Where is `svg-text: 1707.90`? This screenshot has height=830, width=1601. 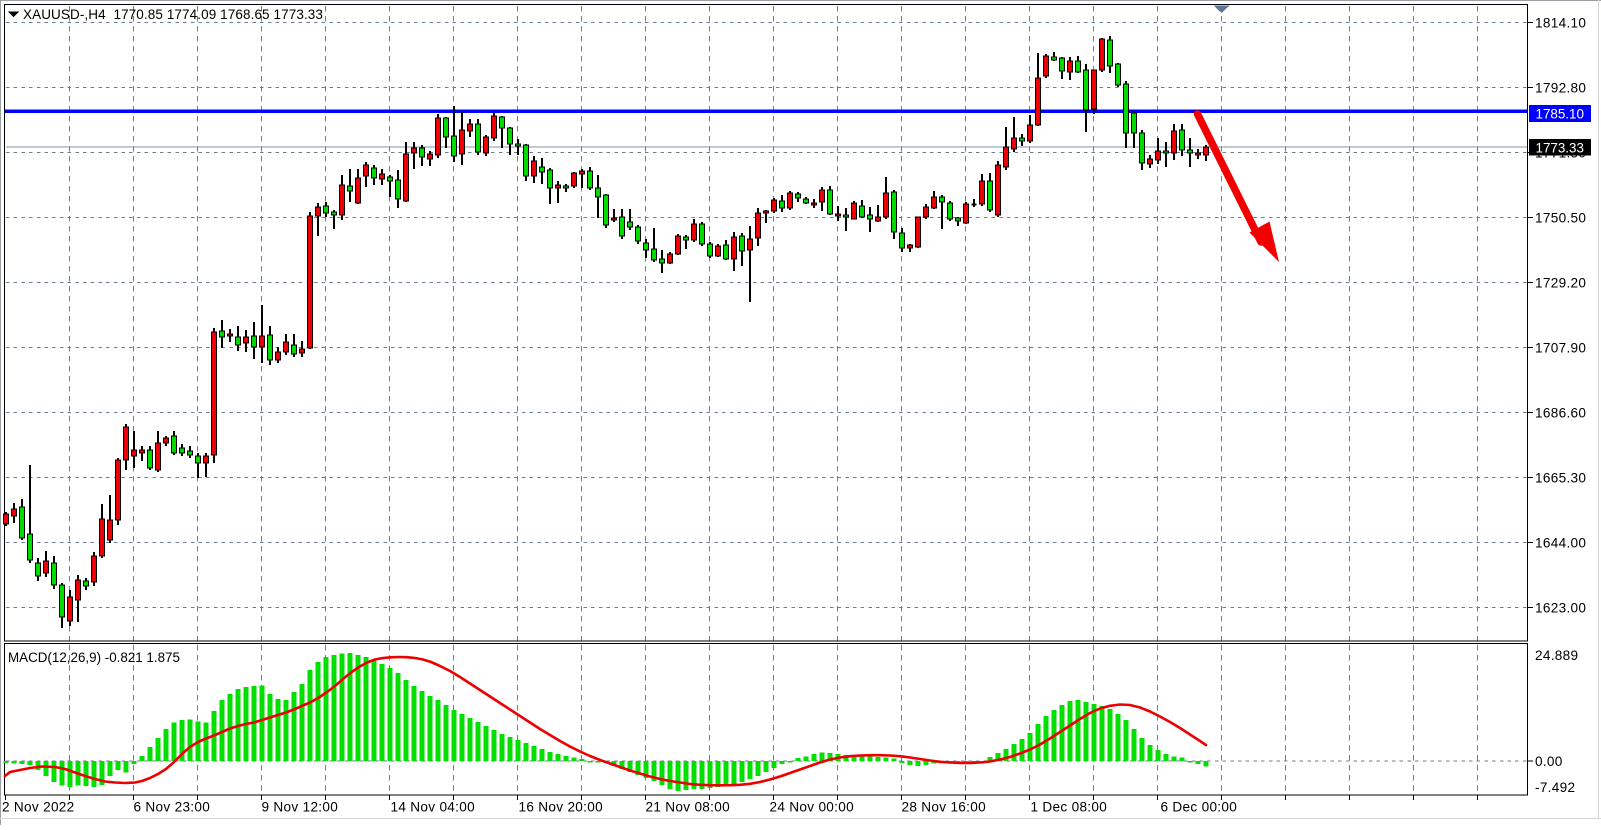
svg-text: 1707.90 is located at coordinates (1560, 348).